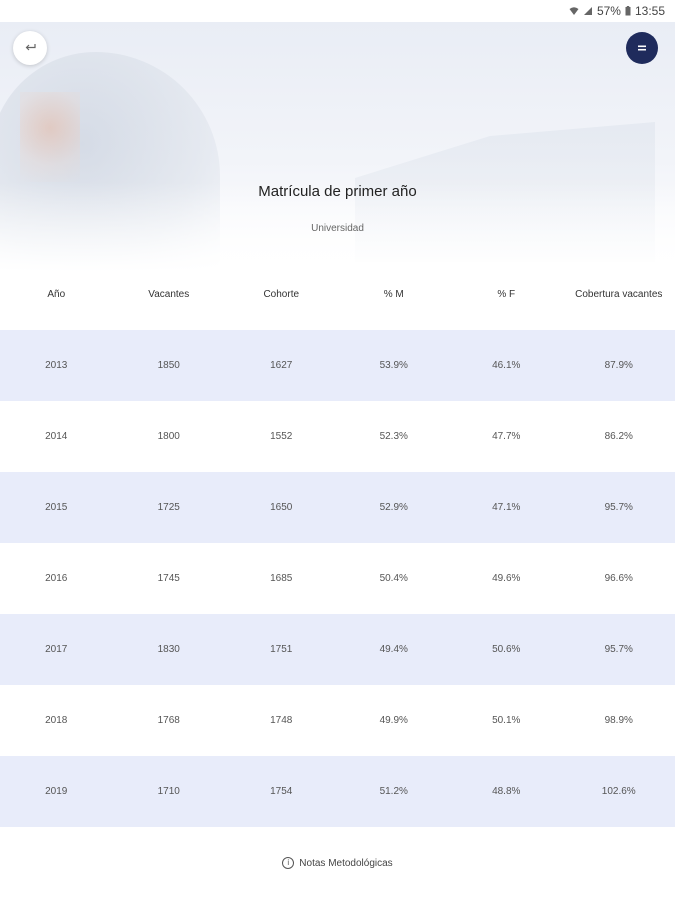  I want to click on cell-cohort: 1748, so click(281, 720).